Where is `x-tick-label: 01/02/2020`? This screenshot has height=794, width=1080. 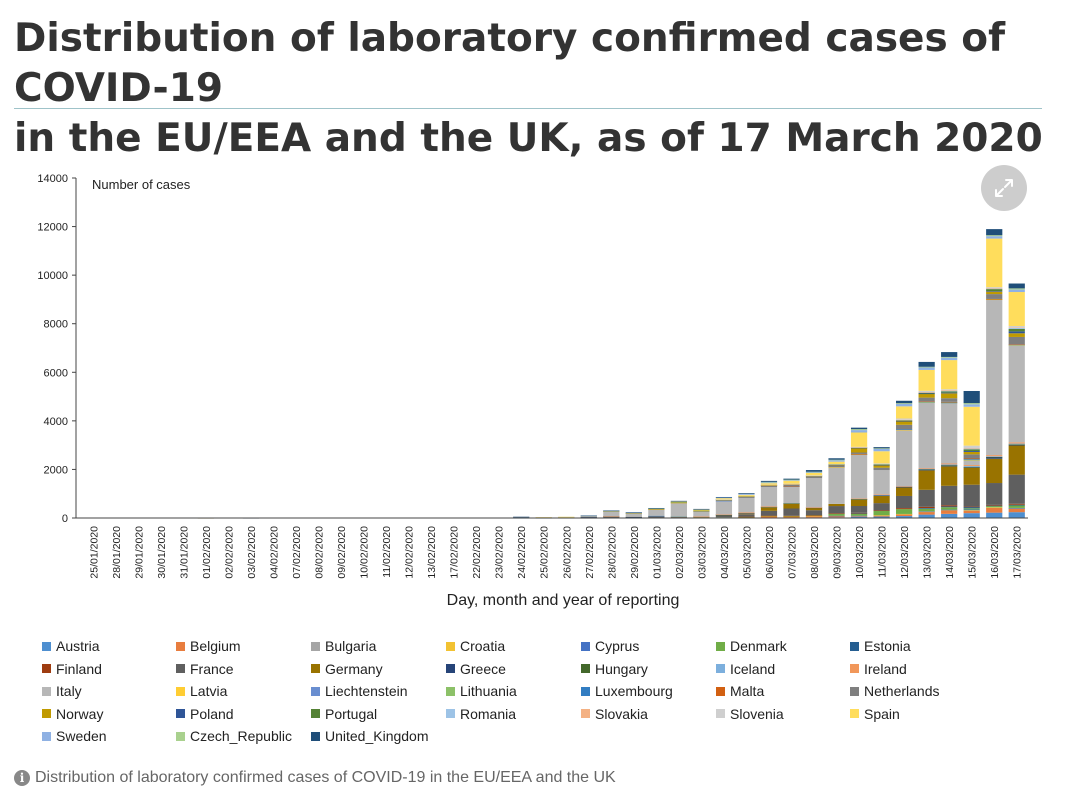 x-tick-label: 01/02/2020 is located at coordinates (207, 552).